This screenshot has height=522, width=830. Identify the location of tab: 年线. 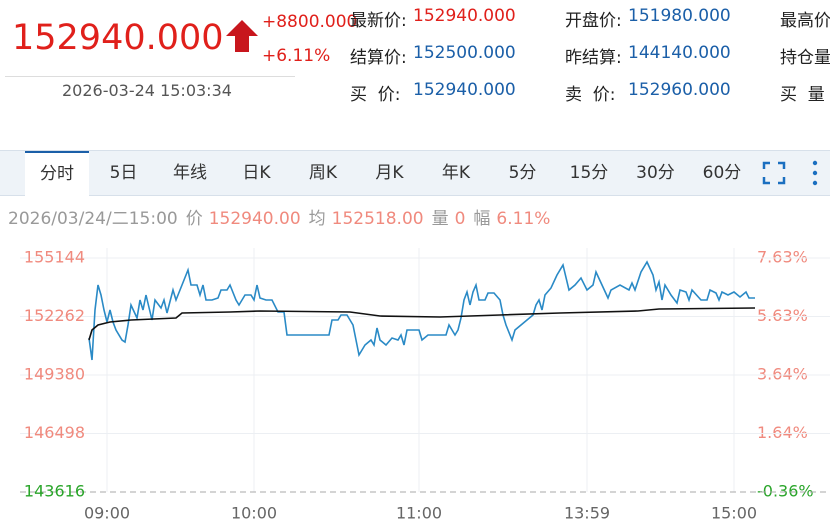
(190, 173).